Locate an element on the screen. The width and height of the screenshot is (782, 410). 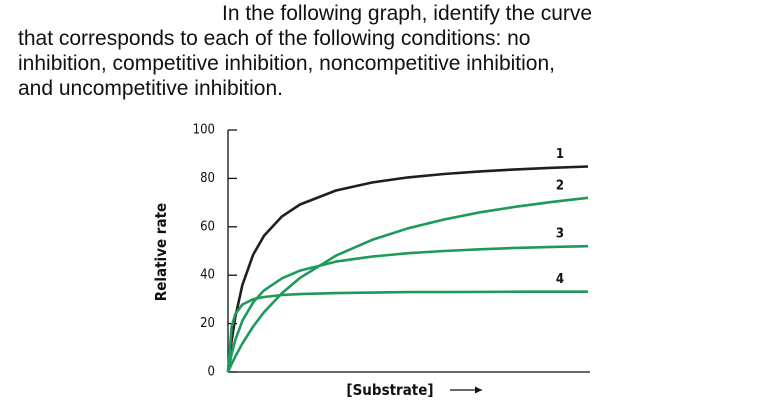
curve-label: 1 is located at coordinates (560, 154).